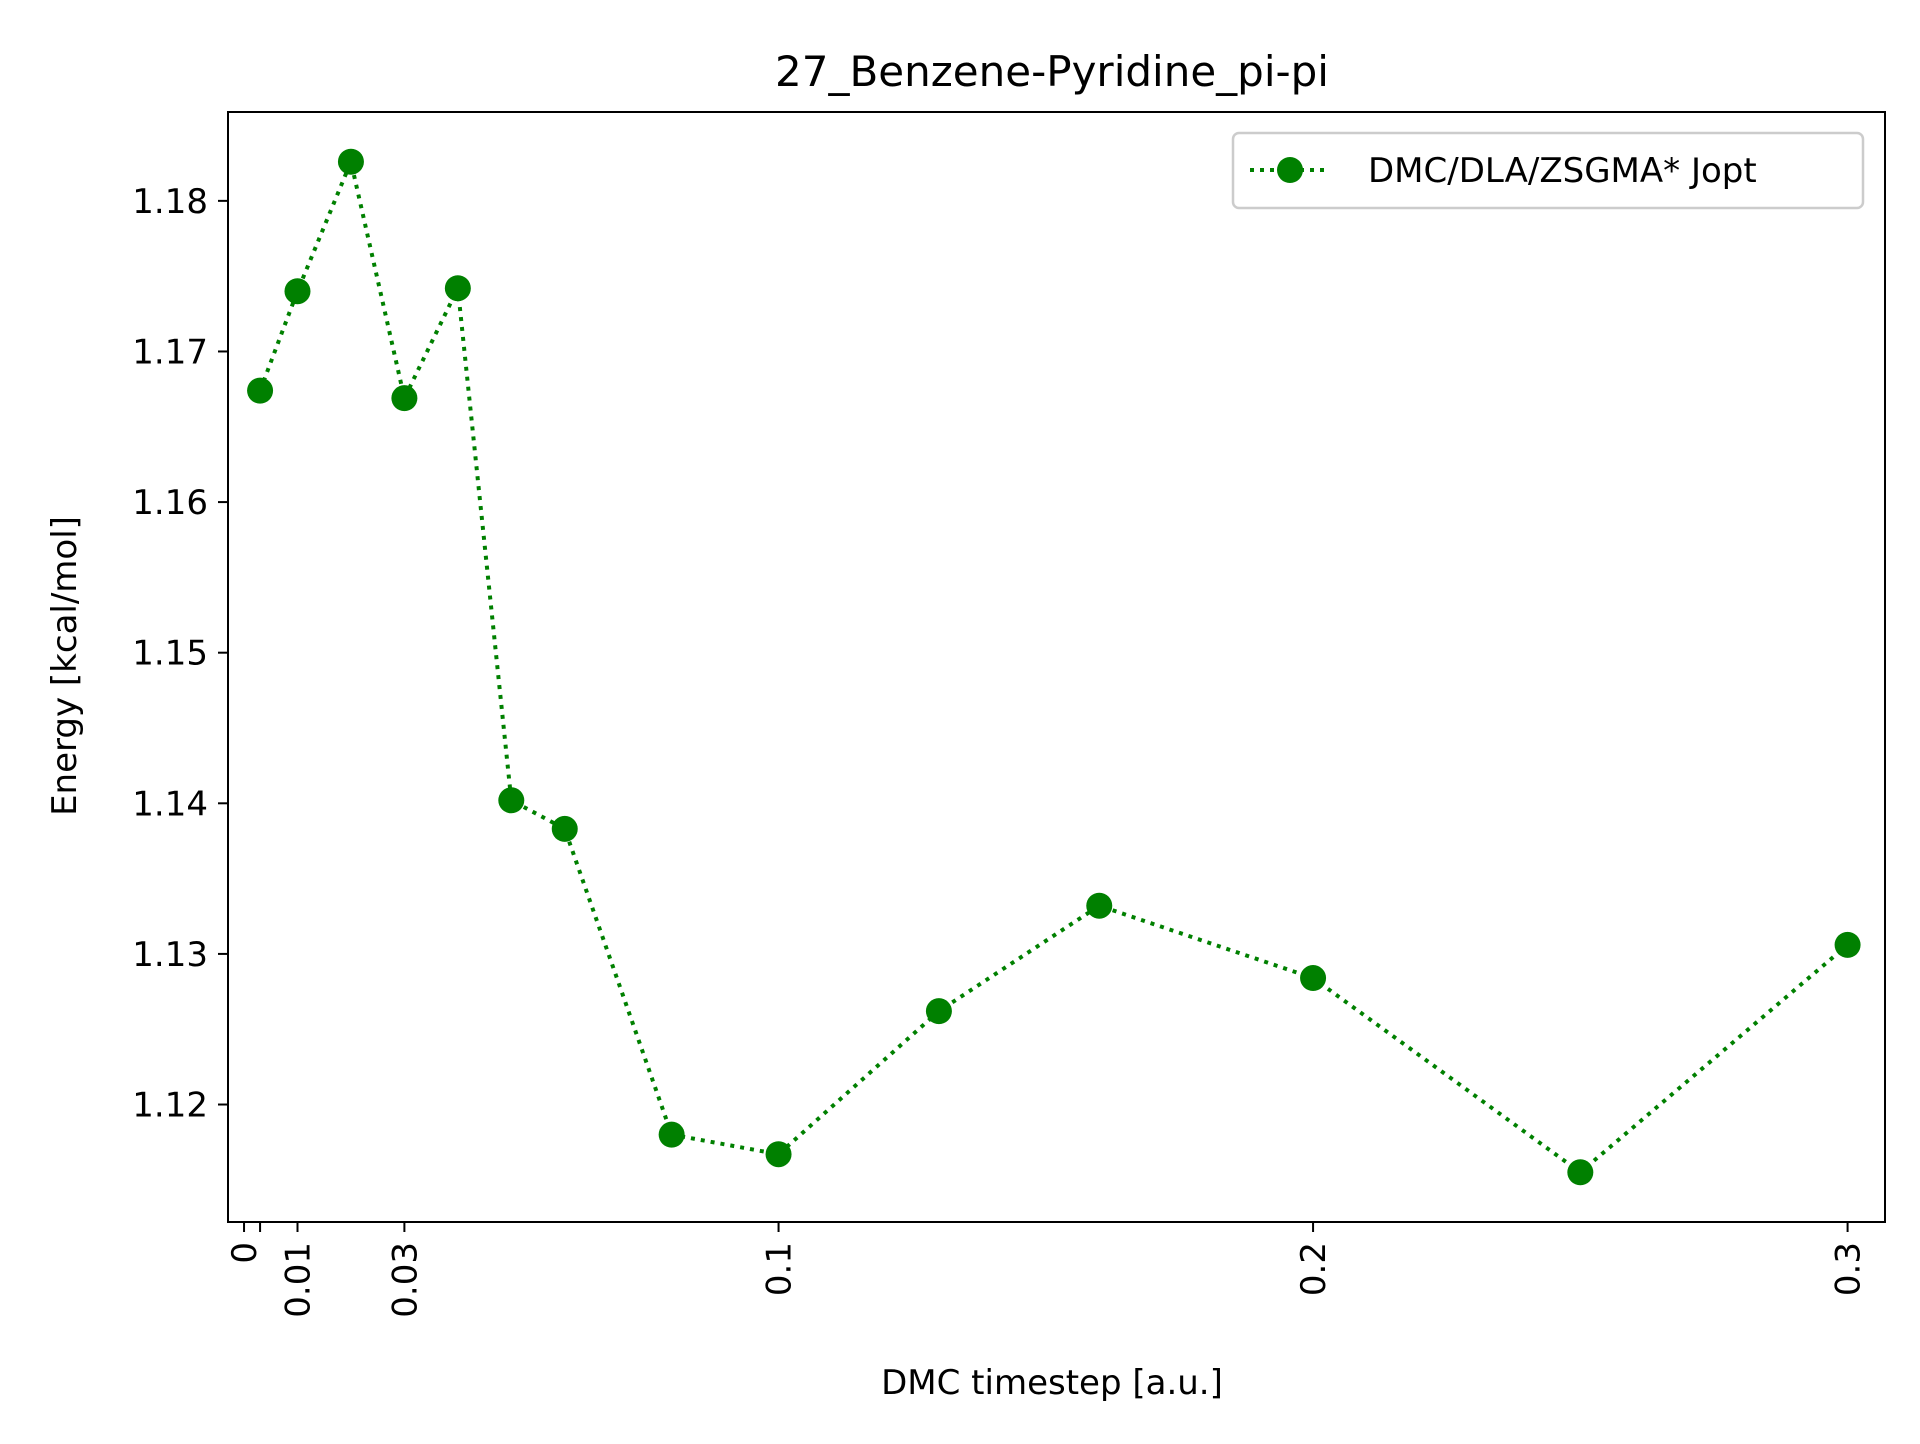  I want to click on legend-marker, so click(1290, 170).